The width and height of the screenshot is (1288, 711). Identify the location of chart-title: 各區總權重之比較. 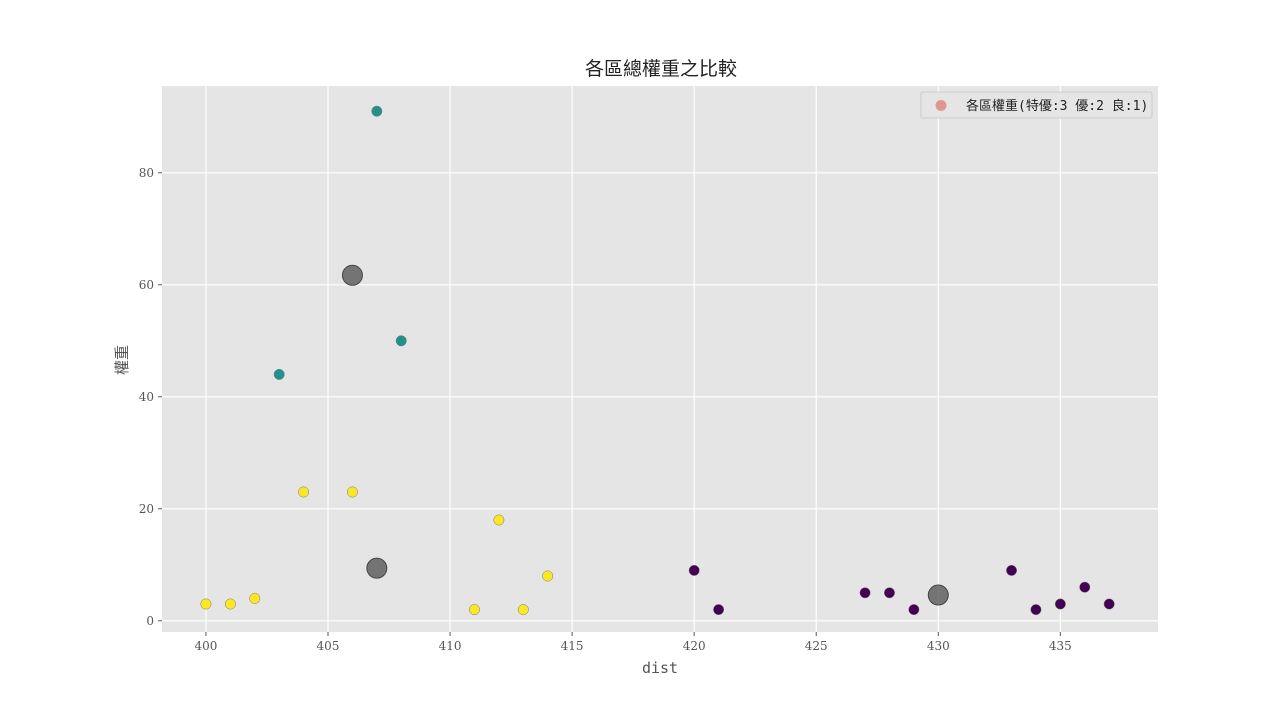
(661, 69).